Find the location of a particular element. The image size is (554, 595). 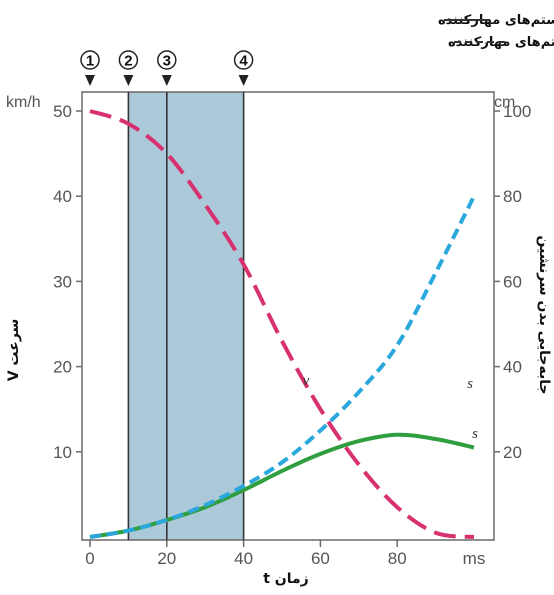

x-tick-label: 0 is located at coordinates (89, 558).